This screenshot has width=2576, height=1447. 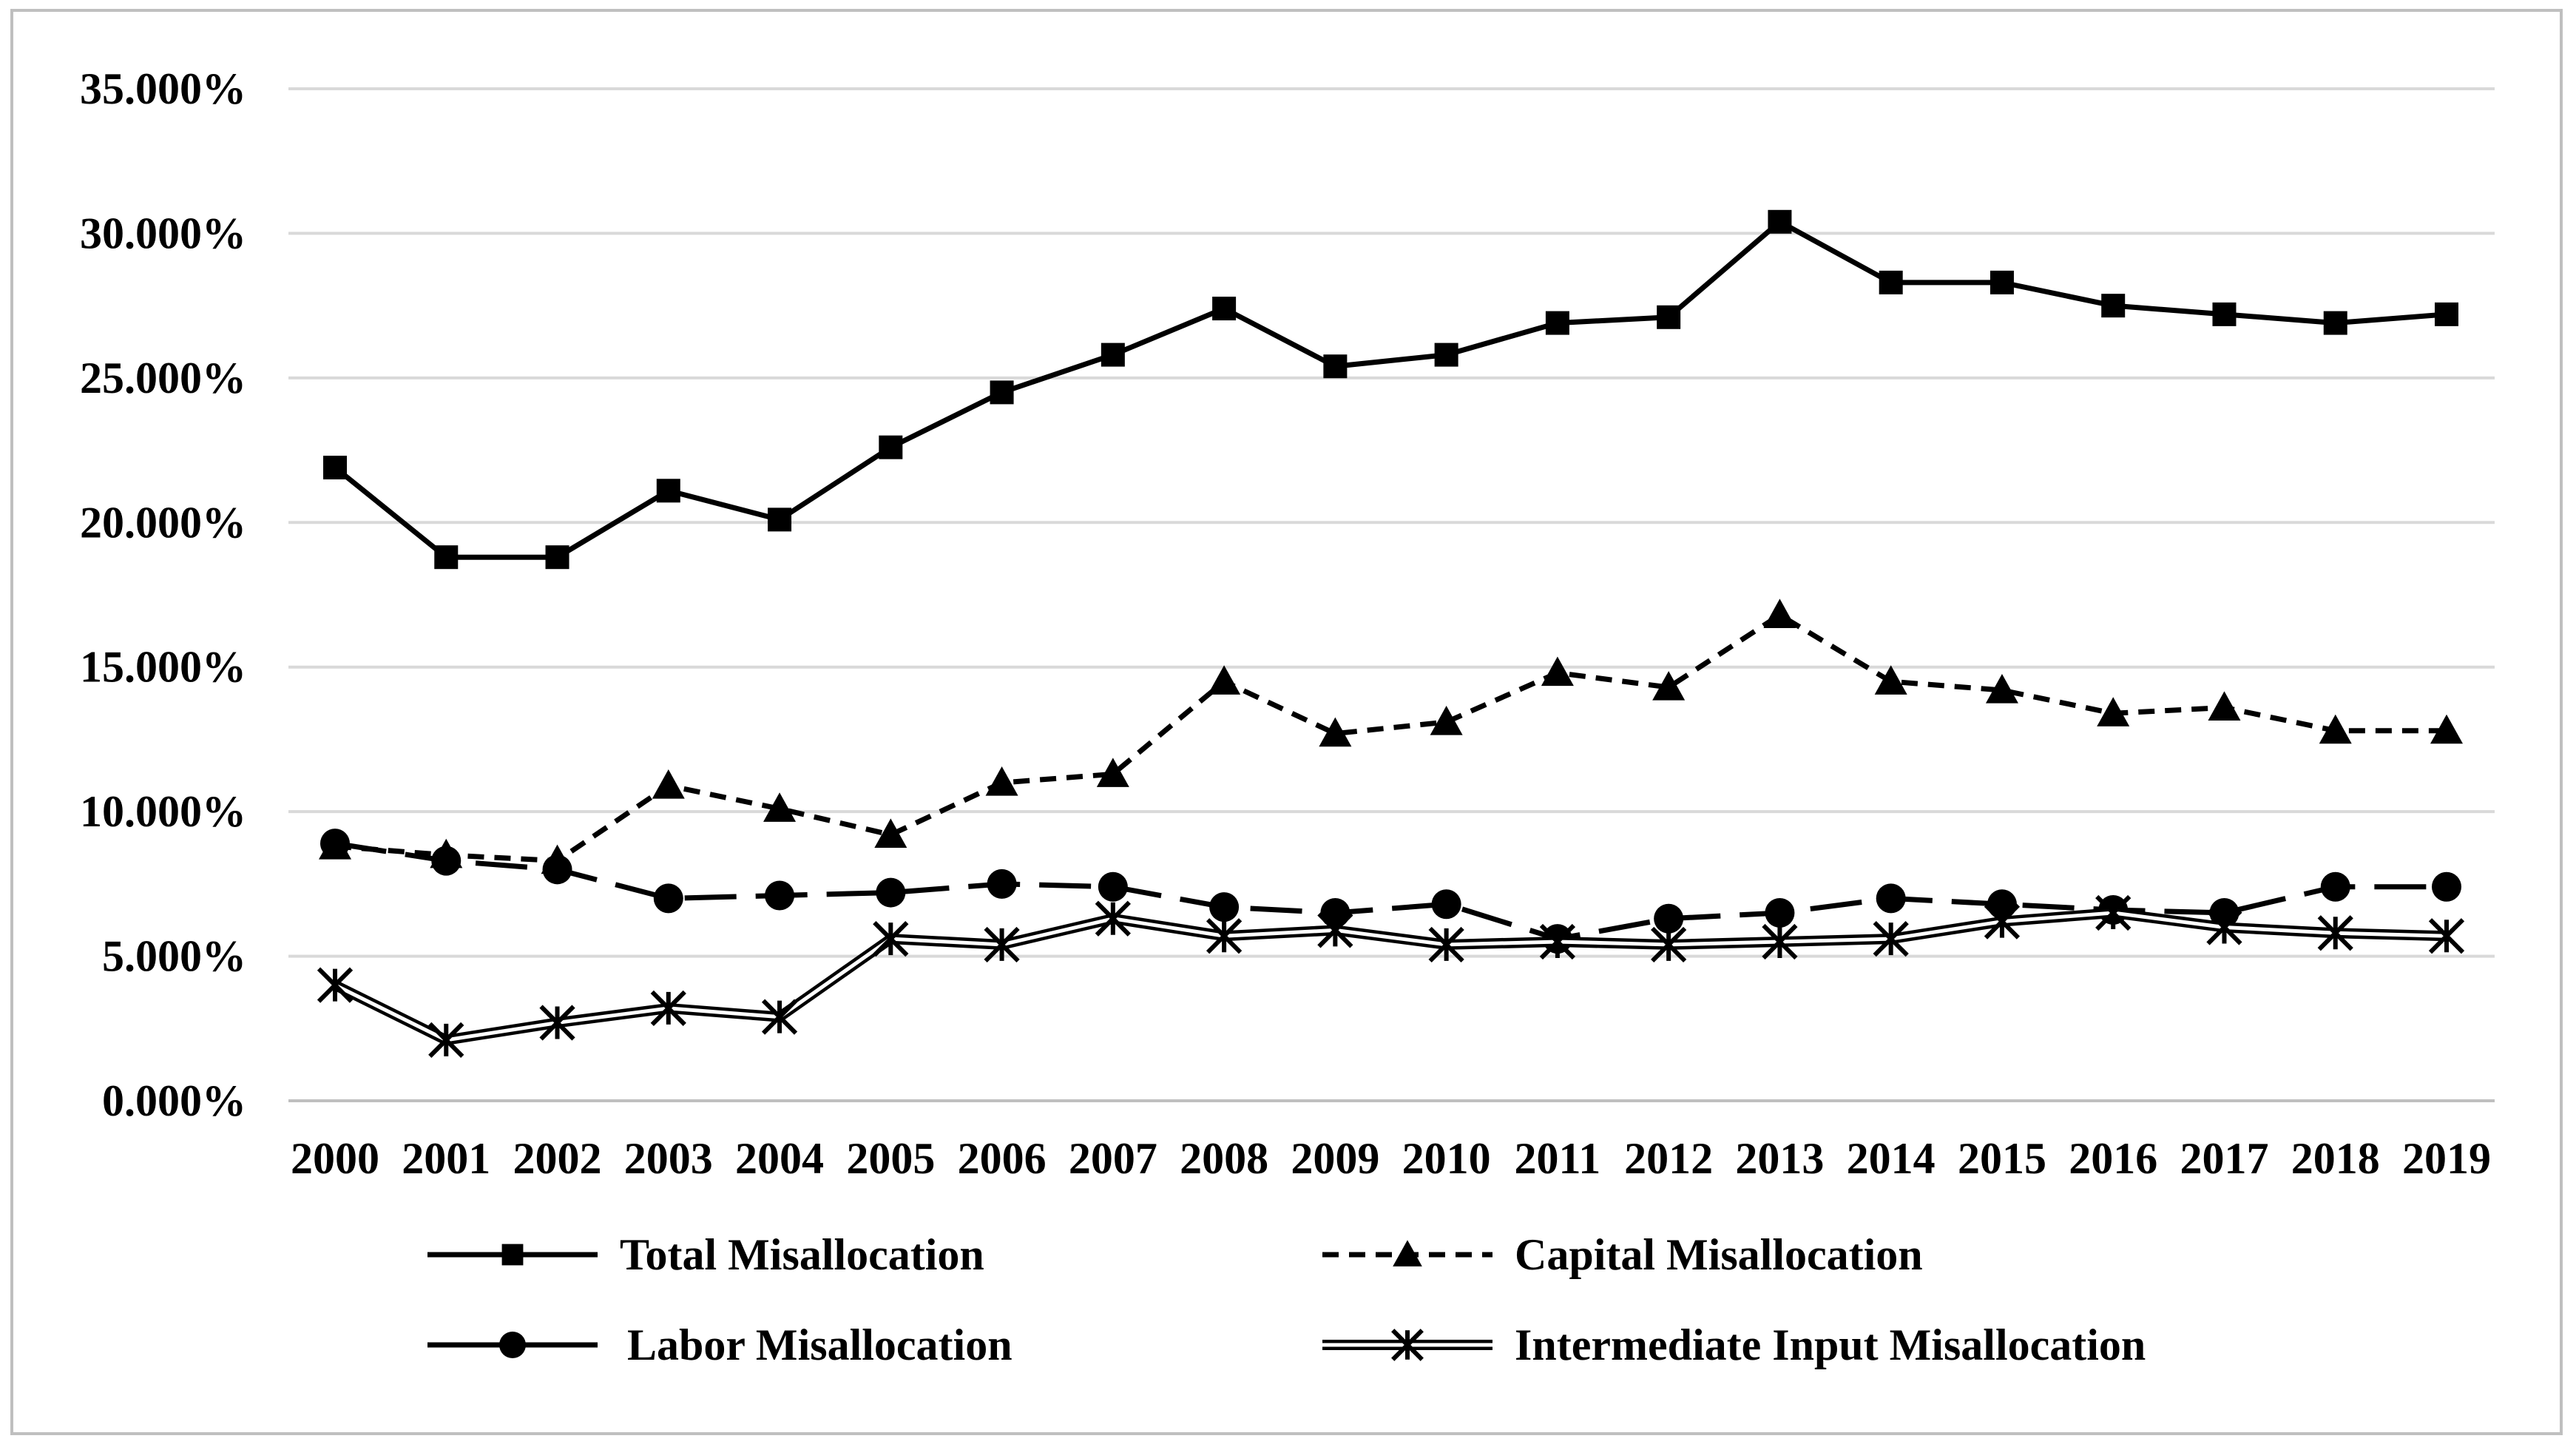 I want to click on x-tick-label: 2006, so click(x=1002, y=1158).